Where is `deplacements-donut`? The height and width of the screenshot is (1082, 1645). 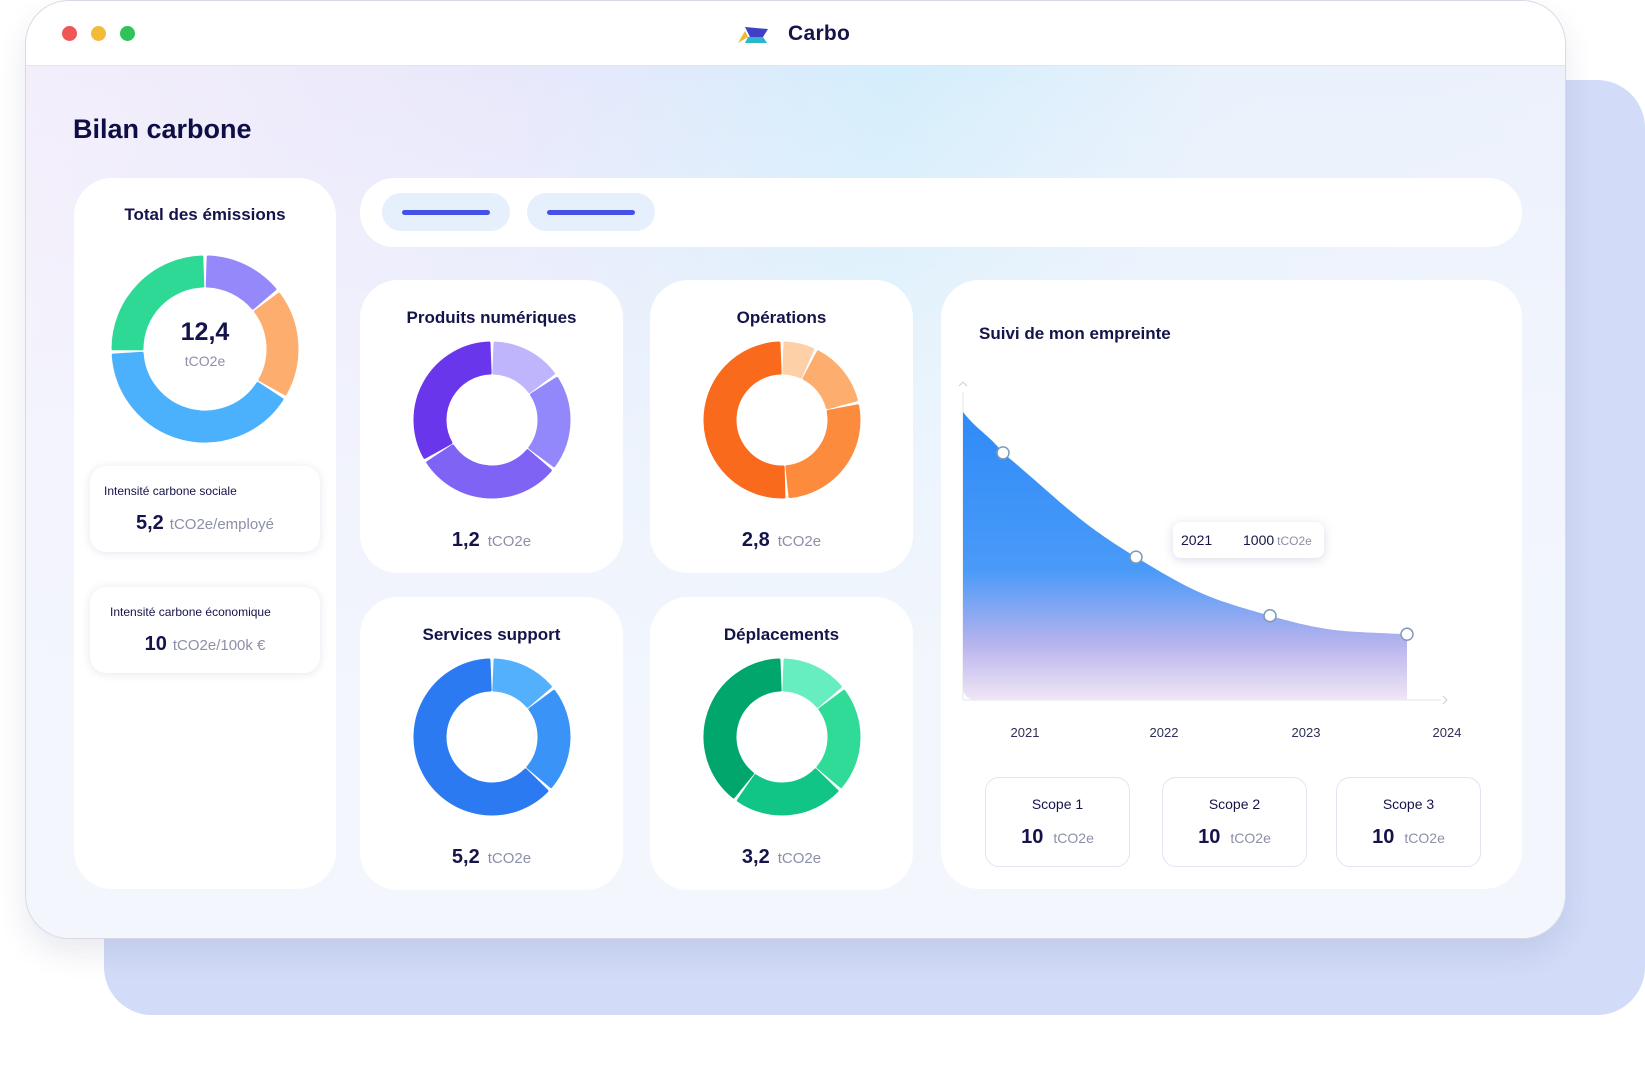 deplacements-donut is located at coordinates (782, 737).